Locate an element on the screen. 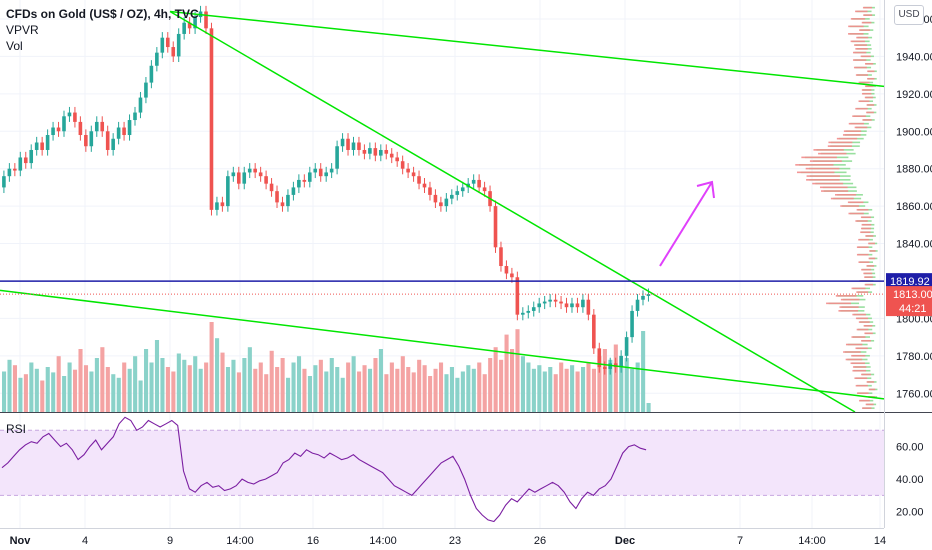  level-price-label: 1819.92 is located at coordinates (909, 281).